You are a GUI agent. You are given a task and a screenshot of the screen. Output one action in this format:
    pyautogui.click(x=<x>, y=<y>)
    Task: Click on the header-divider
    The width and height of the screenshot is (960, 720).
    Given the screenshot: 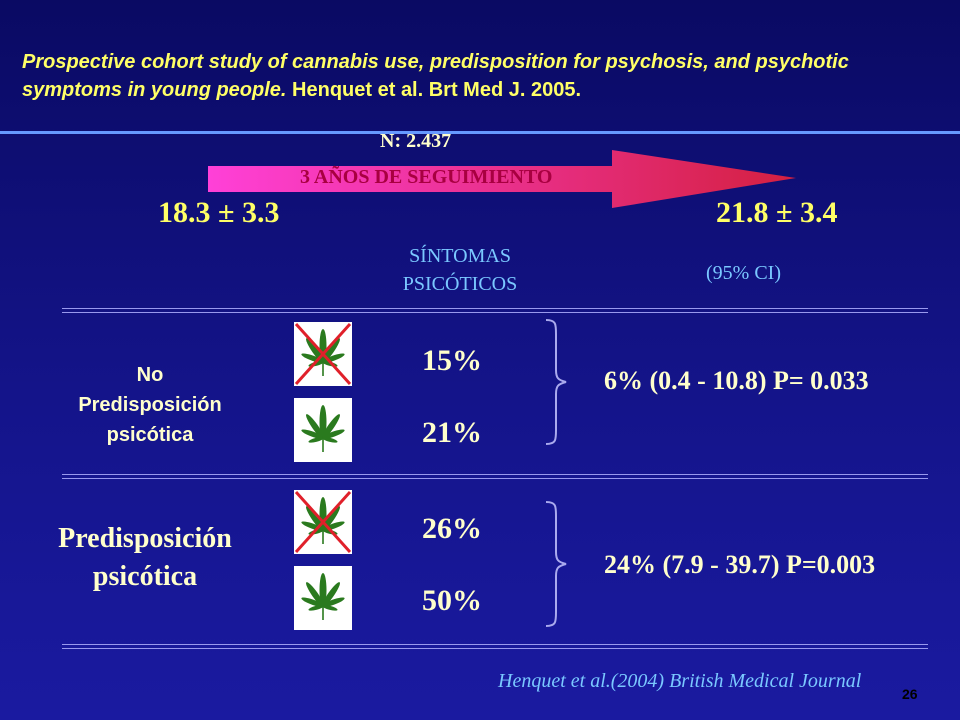 What is the action you would take?
    pyautogui.click(x=480, y=132)
    